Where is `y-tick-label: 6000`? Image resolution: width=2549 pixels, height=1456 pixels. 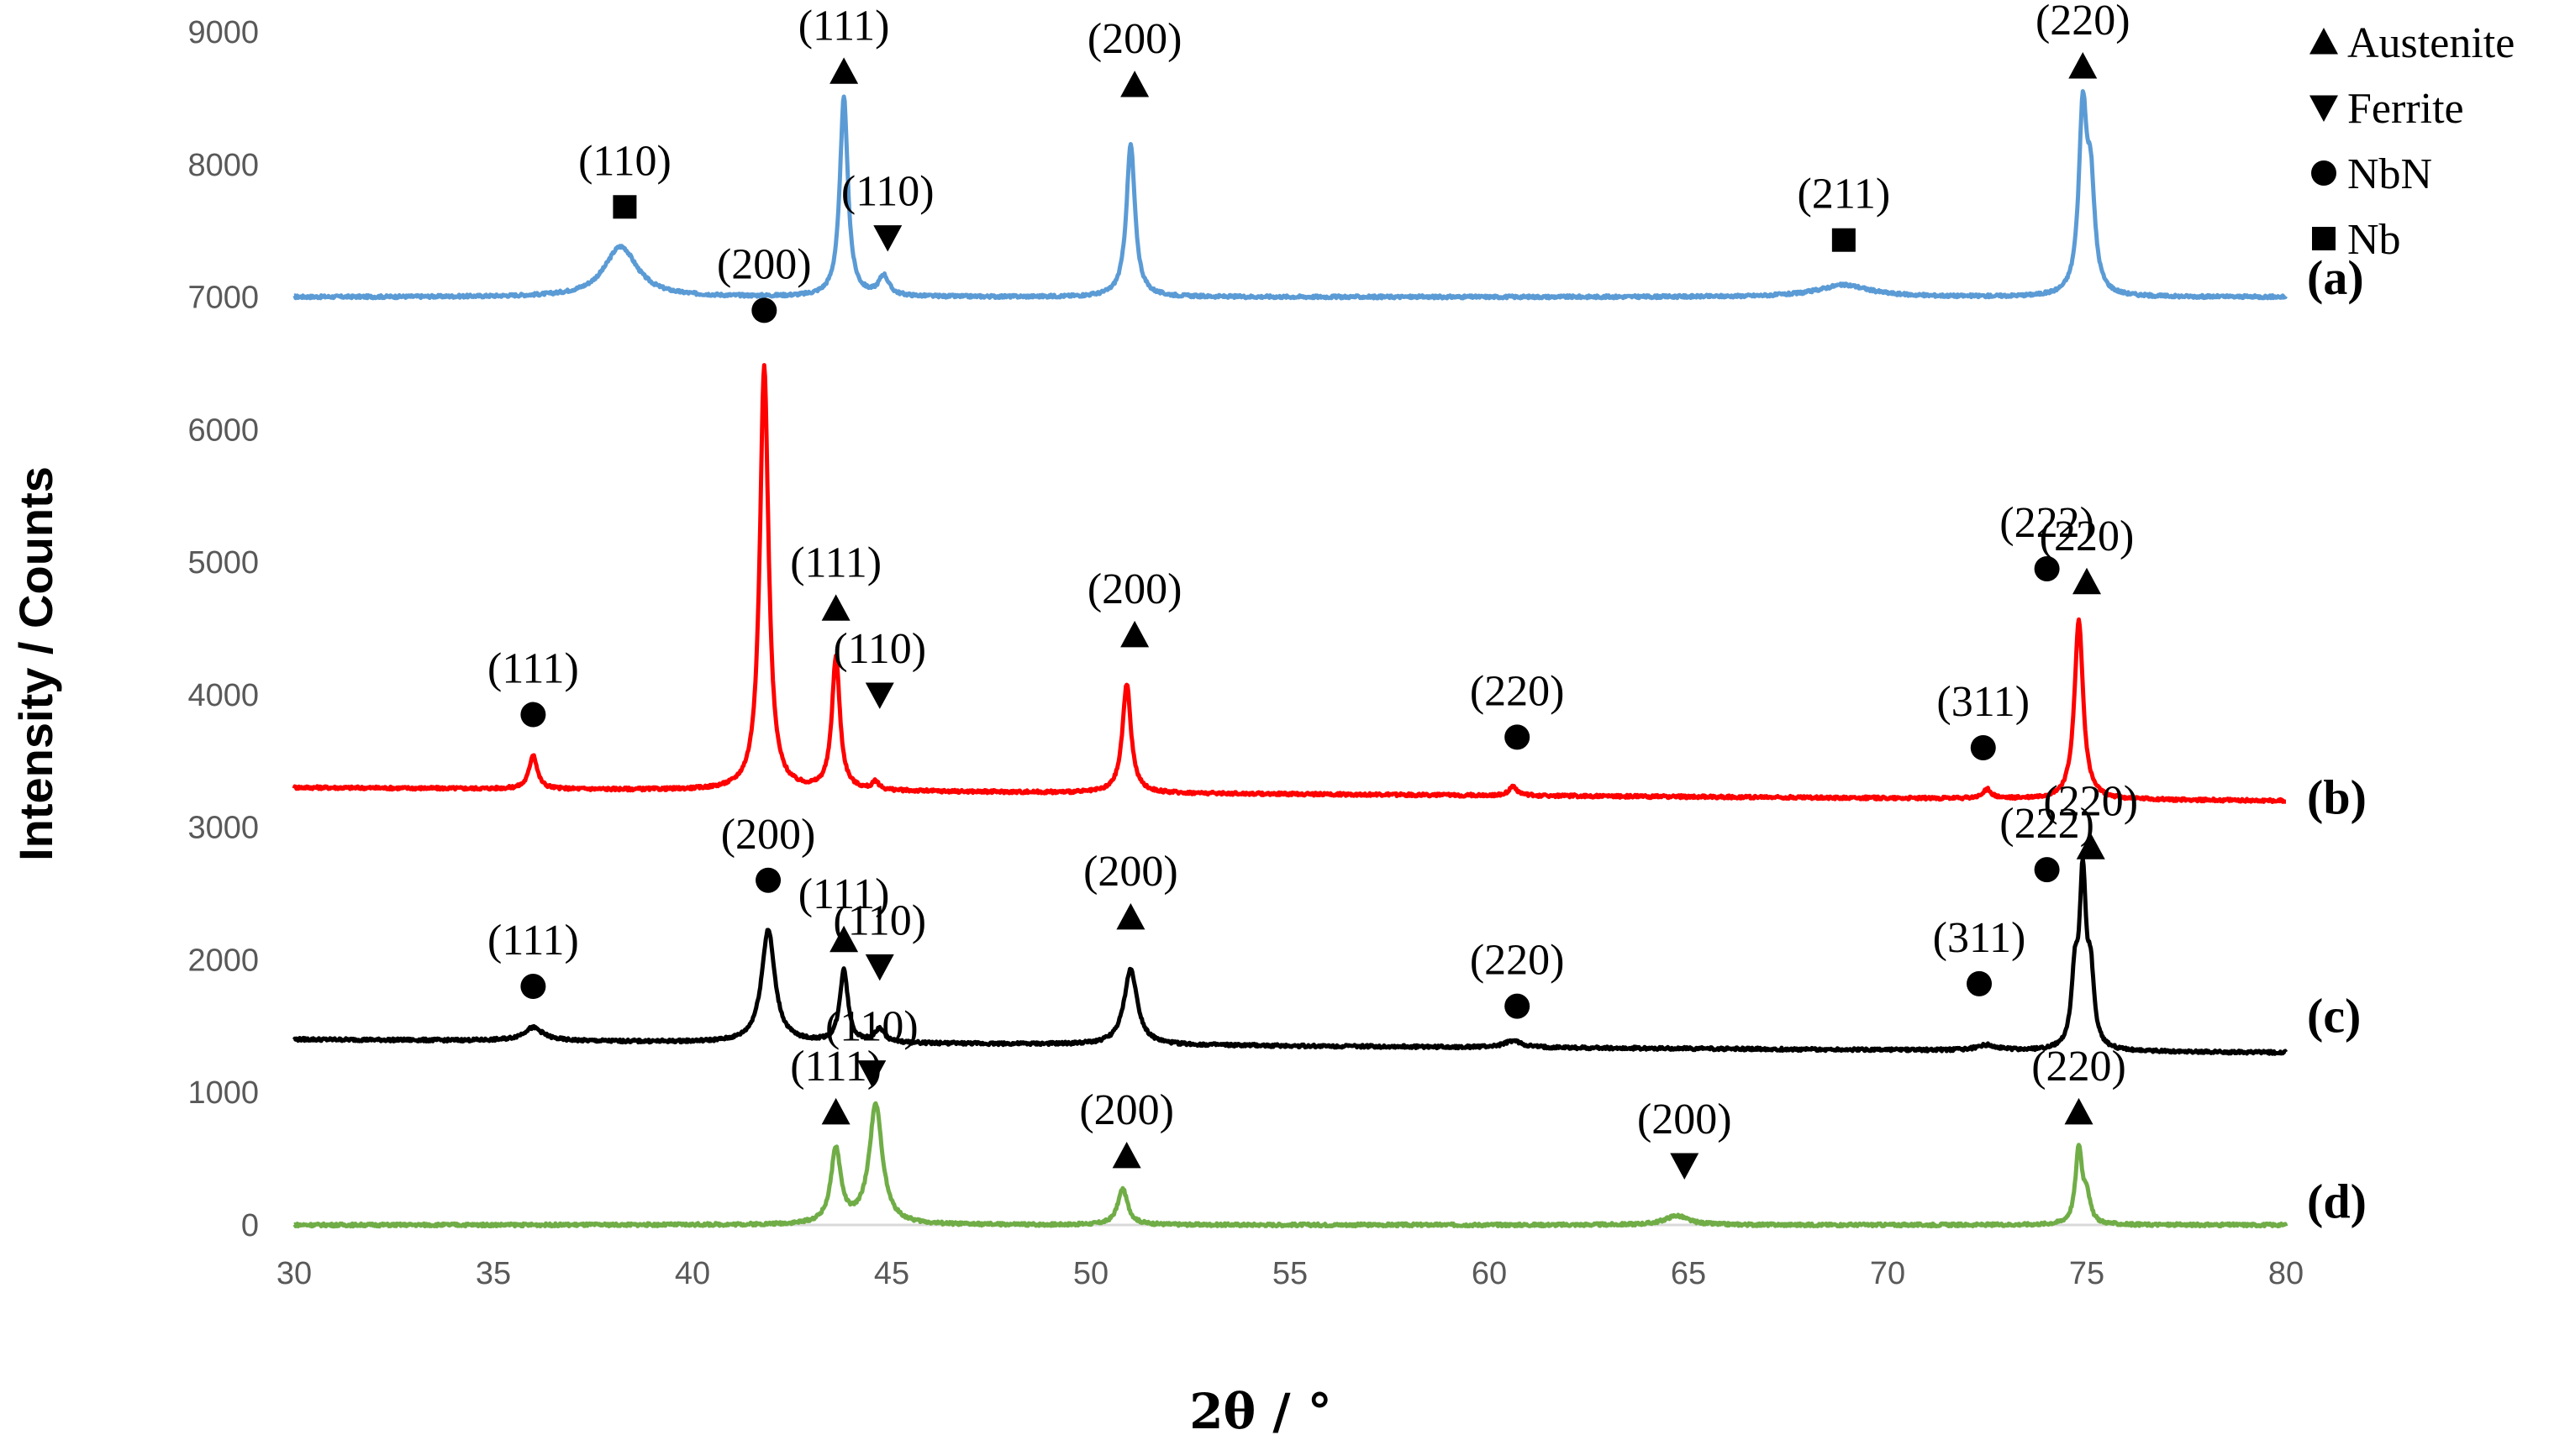 y-tick-label: 6000 is located at coordinates (223, 430).